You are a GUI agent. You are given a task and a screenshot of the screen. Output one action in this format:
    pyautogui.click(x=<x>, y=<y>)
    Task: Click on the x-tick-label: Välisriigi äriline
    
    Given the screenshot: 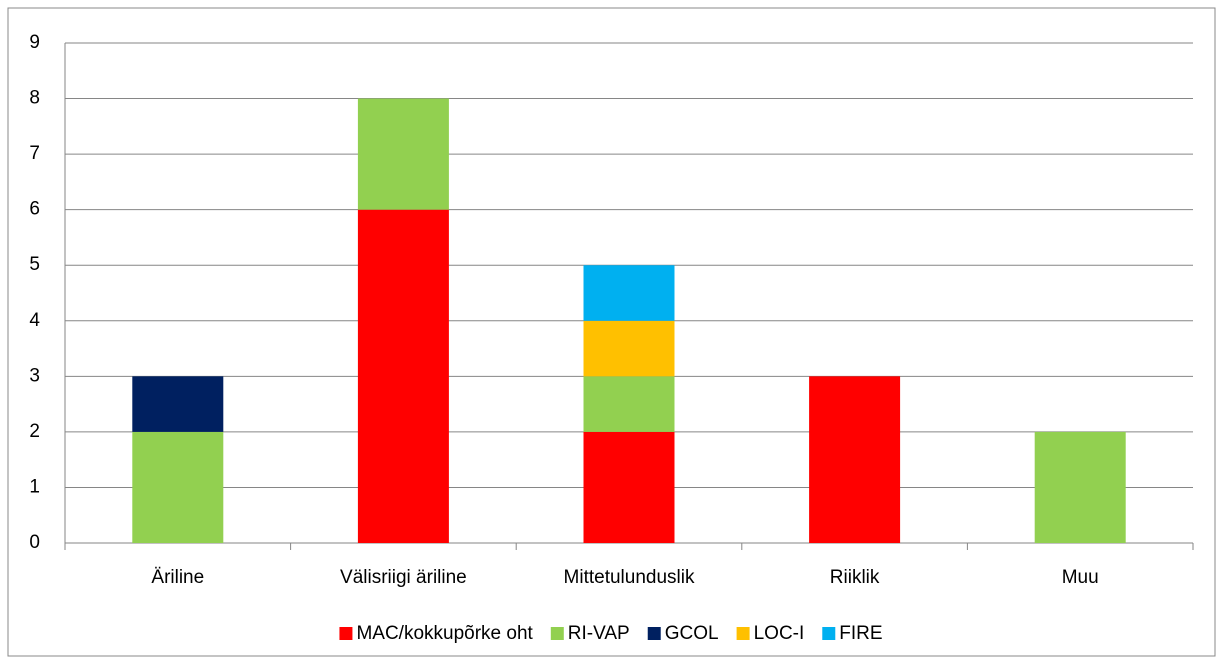 What is the action you would take?
    pyautogui.click(x=403, y=577)
    